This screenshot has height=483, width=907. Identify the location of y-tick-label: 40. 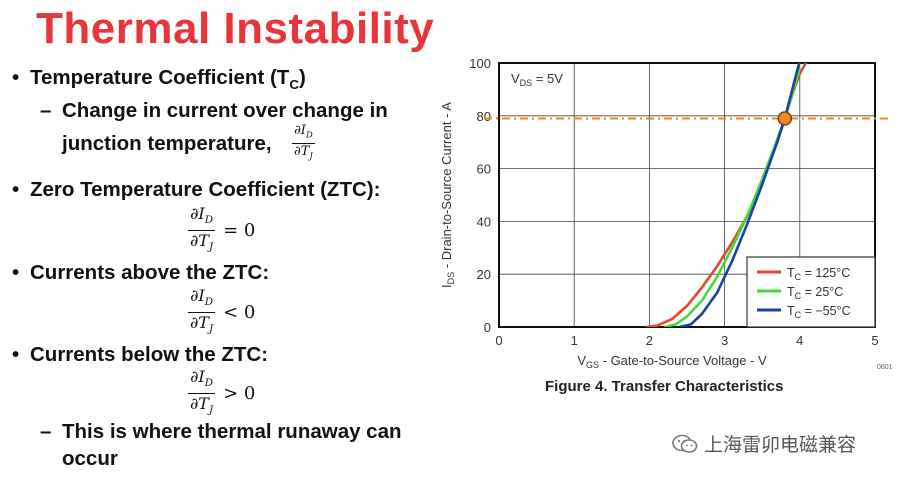
(484, 221).